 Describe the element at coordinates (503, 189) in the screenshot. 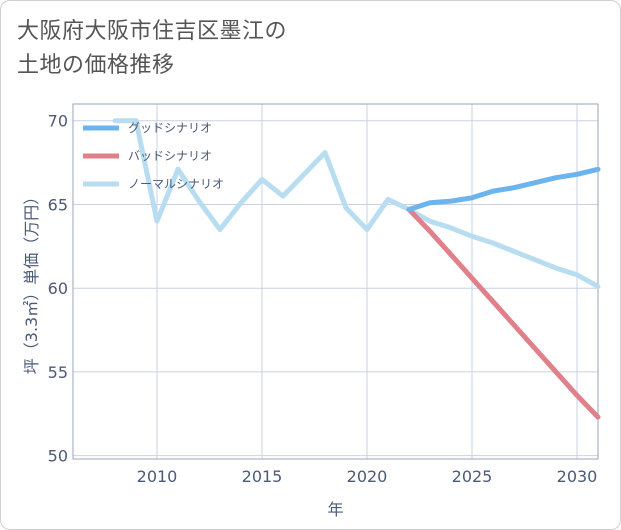

I see `series-line-good` at that location.